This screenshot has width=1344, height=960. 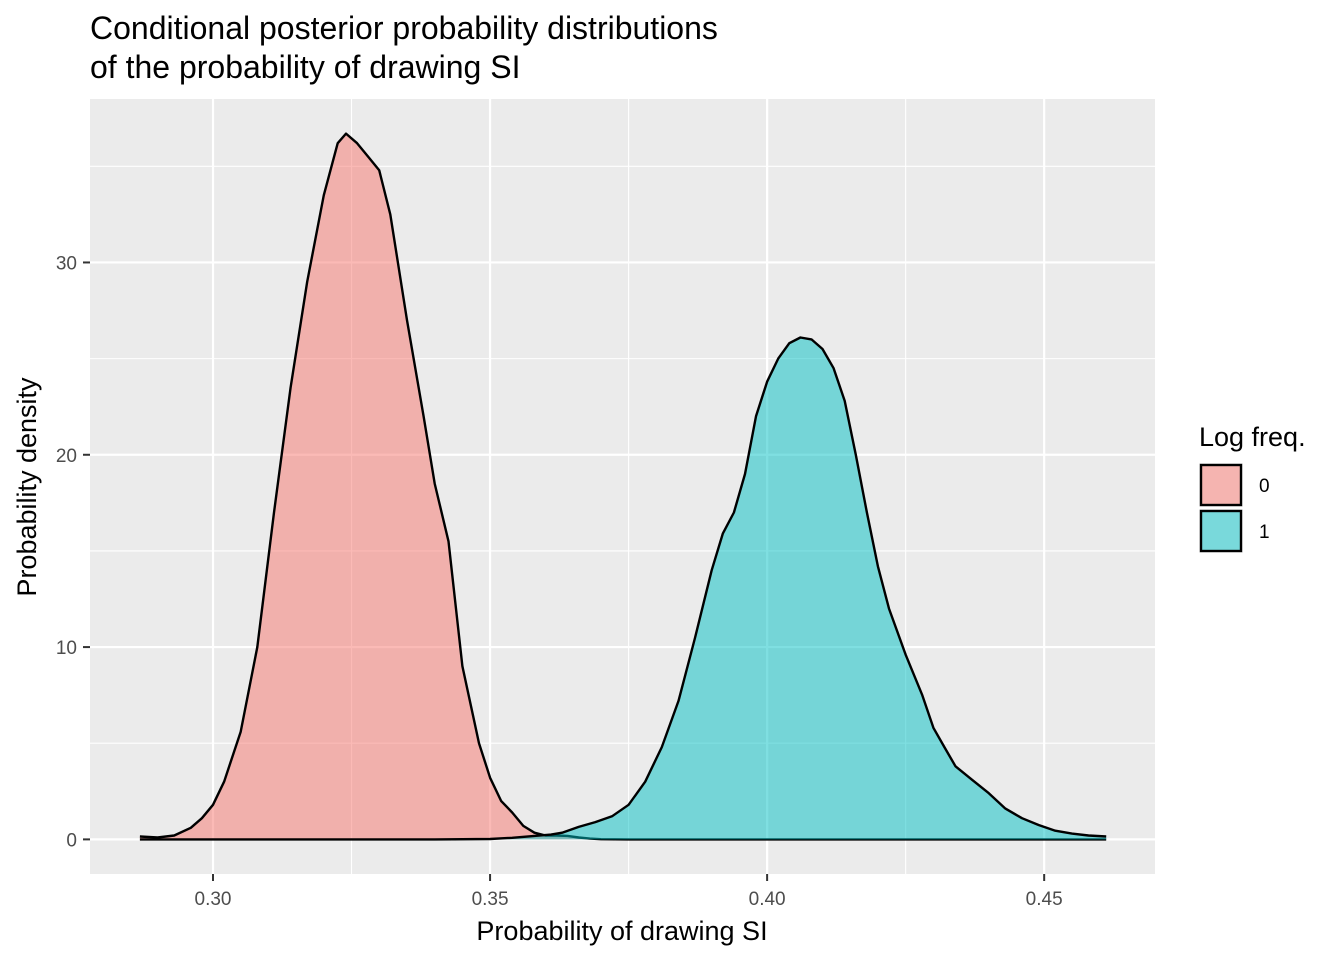 What do you see at coordinates (66, 456) in the screenshot?
I see `y-tick-label: 20` at bounding box center [66, 456].